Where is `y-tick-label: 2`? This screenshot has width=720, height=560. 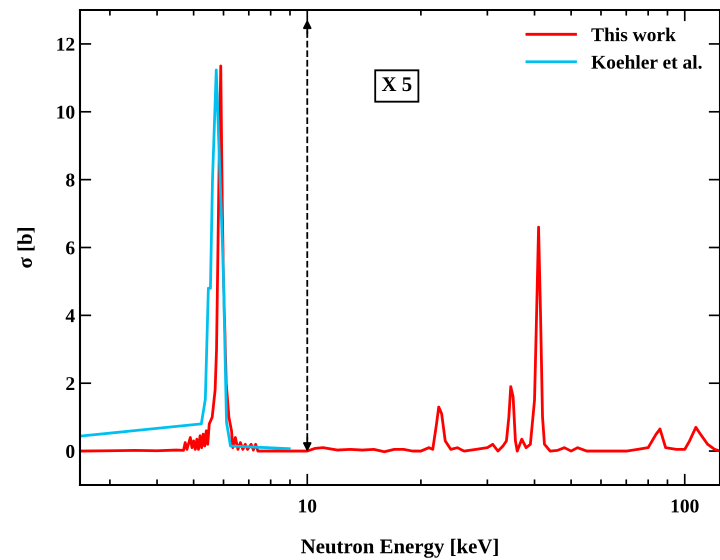
y-tick-label: 2 is located at coordinates (70, 383).